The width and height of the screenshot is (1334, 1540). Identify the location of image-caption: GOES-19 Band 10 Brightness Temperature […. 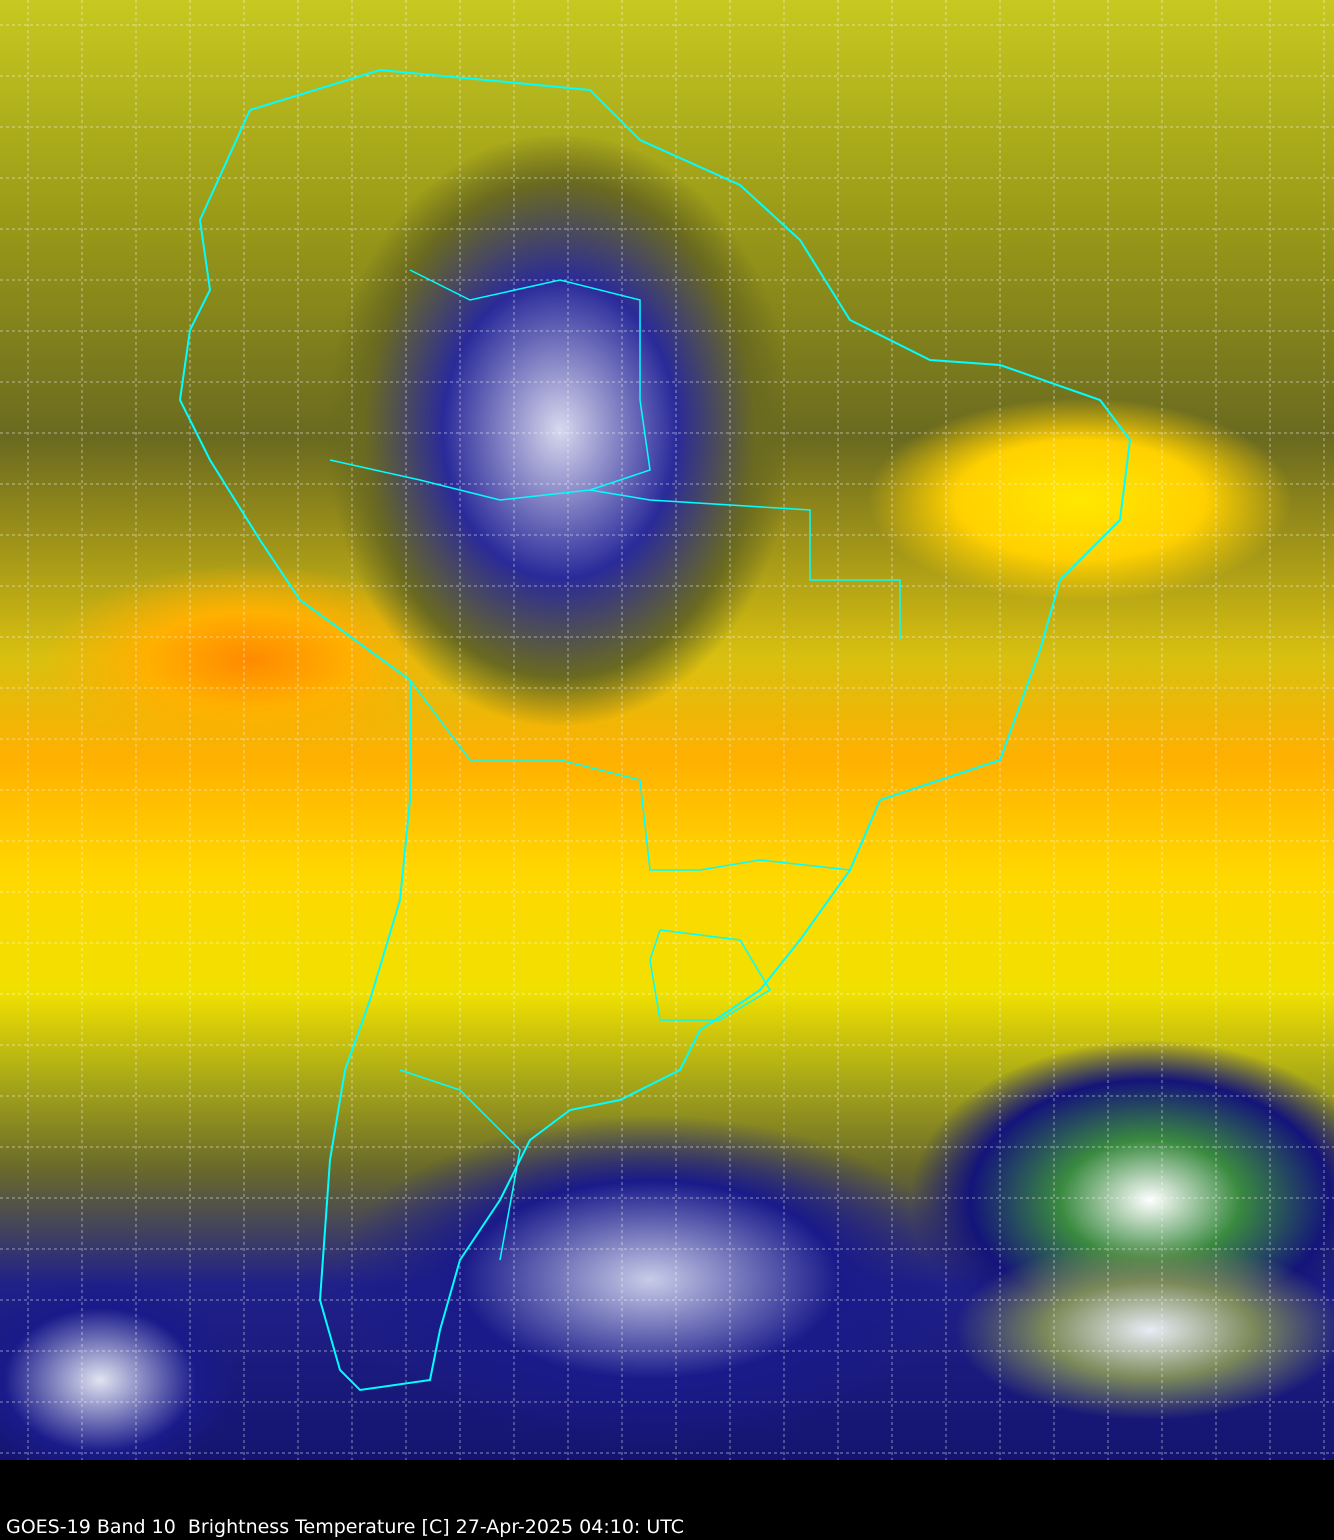
(345, 1527).